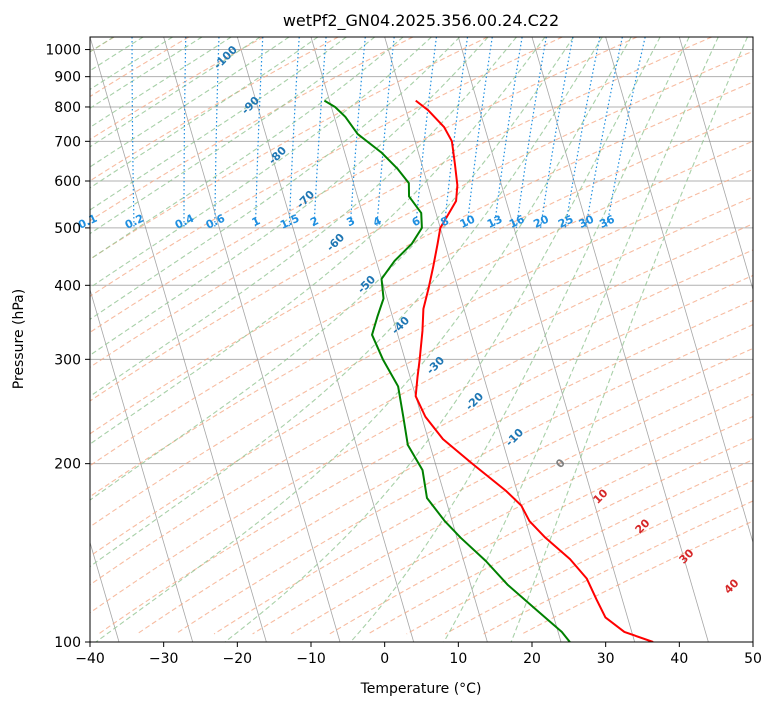 The height and width of the screenshot is (708, 775). I want to click on x-tick-label: 20, so click(532, 659).